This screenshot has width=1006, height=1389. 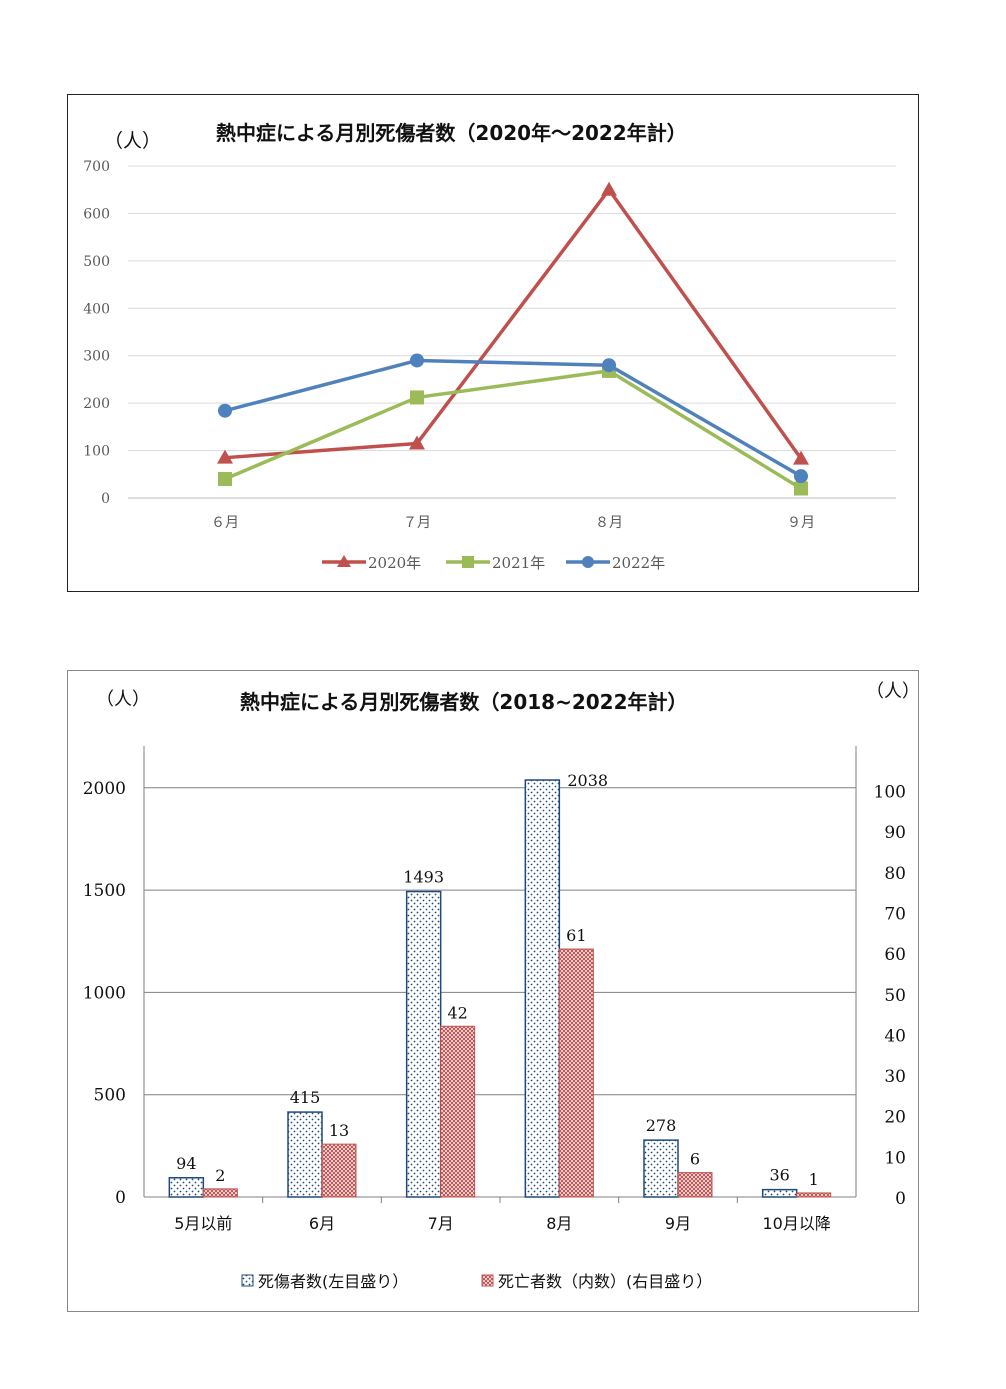 I want to click on legend-label: 2020年, so click(x=394, y=563).